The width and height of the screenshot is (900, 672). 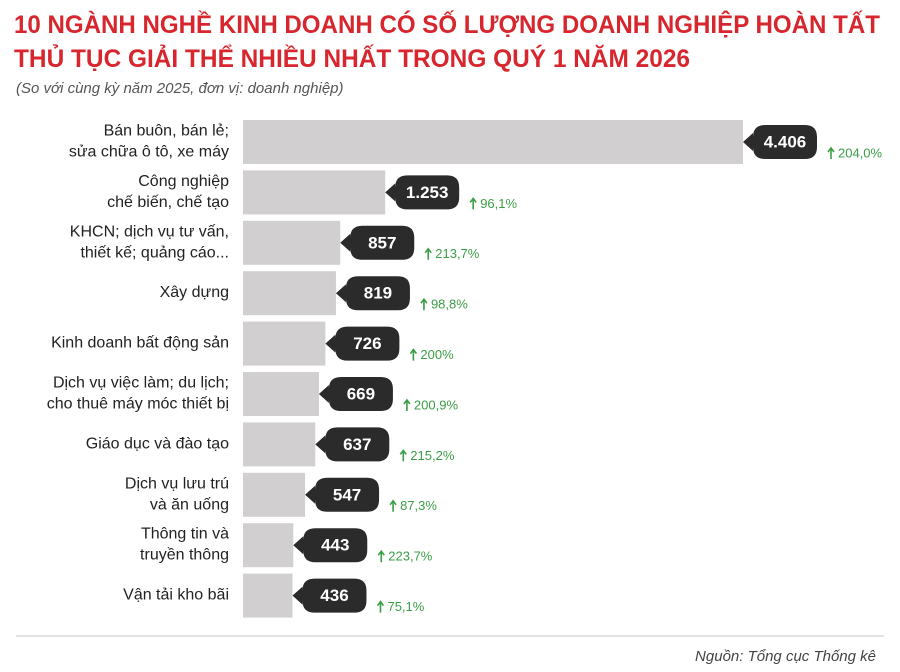 What do you see at coordinates (860, 152) in the screenshot?
I see `growth-label: 204,0%` at bounding box center [860, 152].